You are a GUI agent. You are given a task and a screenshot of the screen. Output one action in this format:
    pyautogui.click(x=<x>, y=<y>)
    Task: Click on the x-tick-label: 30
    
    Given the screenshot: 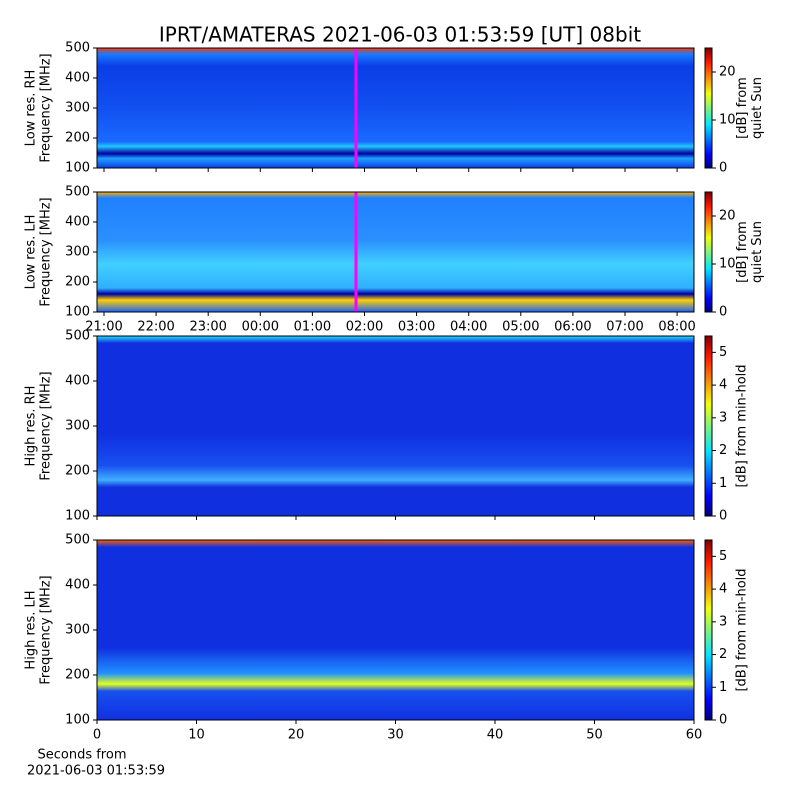 What is the action you would take?
    pyautogui.click(x=395, y=735)
    